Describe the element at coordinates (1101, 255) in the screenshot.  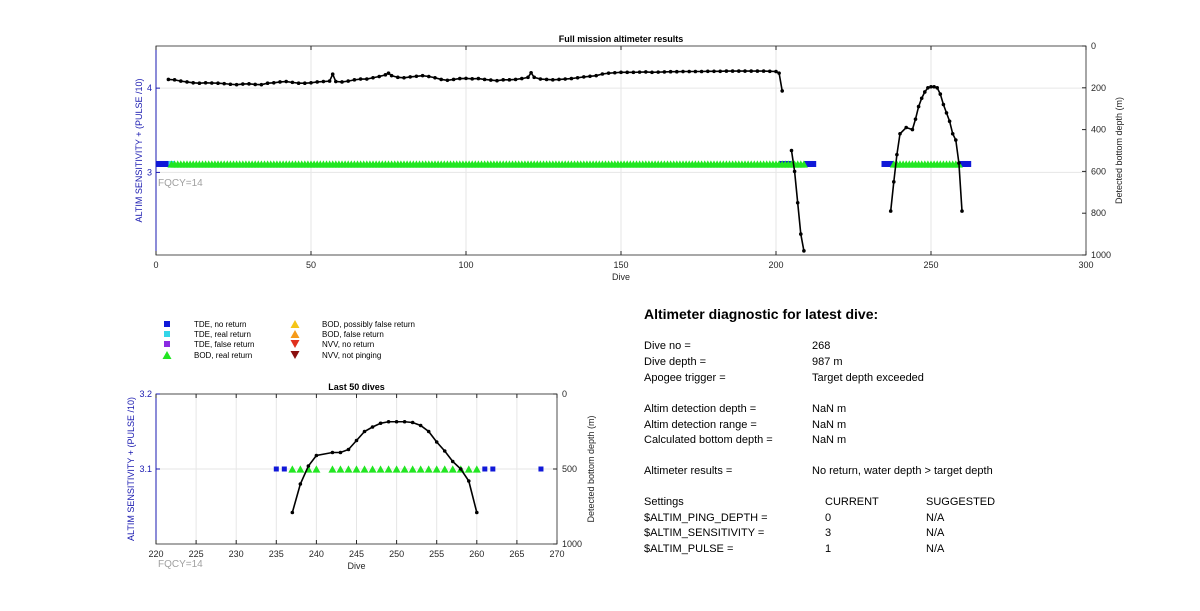
I see `right-y-tick-label: 1000` at that location.